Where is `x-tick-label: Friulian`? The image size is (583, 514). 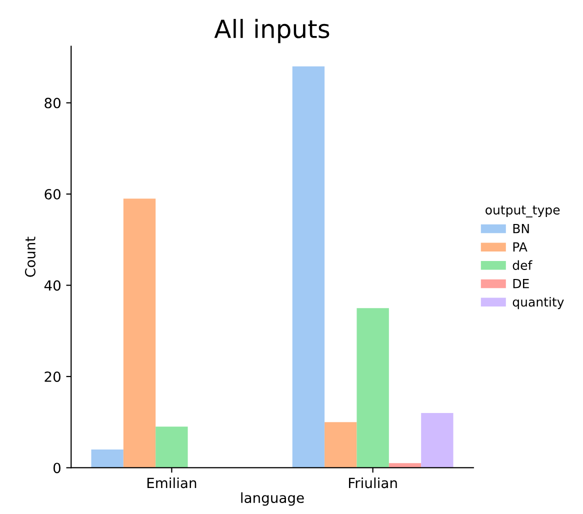
x-tick-label: Friulian is located at coordinates (373, 482).